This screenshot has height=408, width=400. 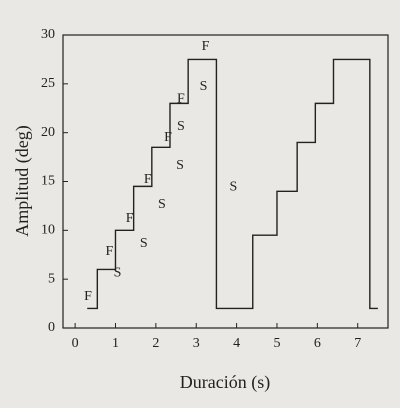 I want to click on x-tick-label: 4, so click(x=236, y=343).